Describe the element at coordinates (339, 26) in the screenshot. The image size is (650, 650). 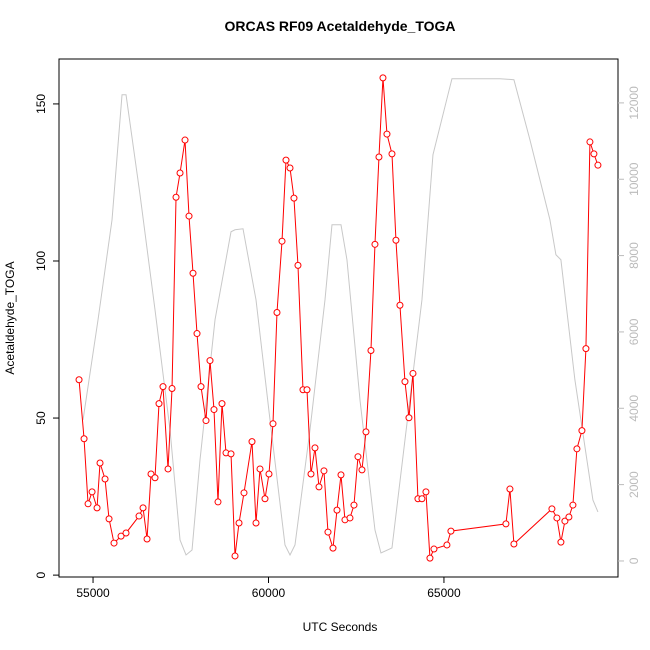
I see `chart-title: ORCAS RF09 Acetaldehyde_TOGA` at that location.